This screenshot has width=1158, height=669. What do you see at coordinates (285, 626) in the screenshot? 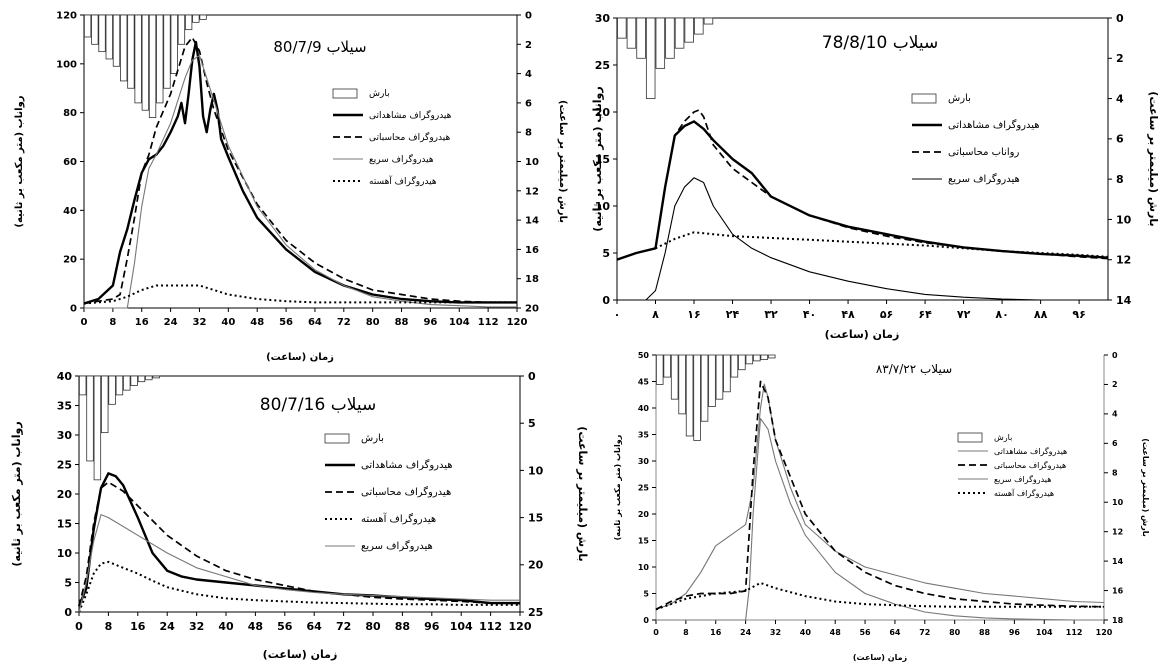
I see `x-tick-label: 56` at bounding box center [285, 626].